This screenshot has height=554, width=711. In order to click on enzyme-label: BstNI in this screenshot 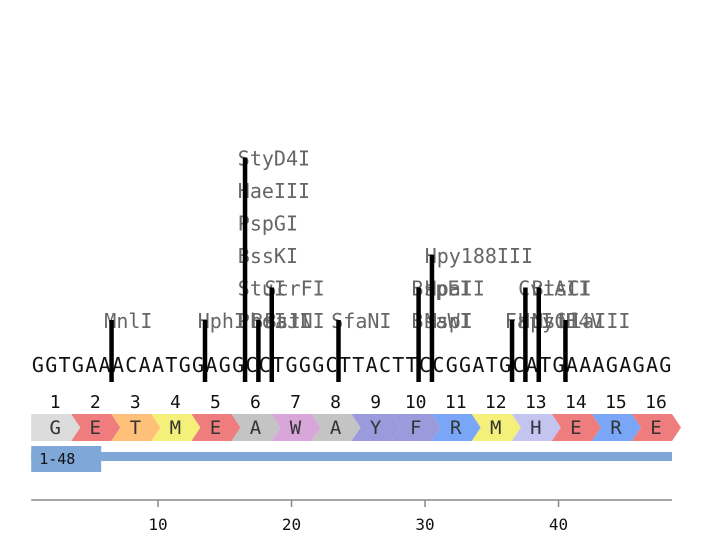, I will do `click(295, 321)`.